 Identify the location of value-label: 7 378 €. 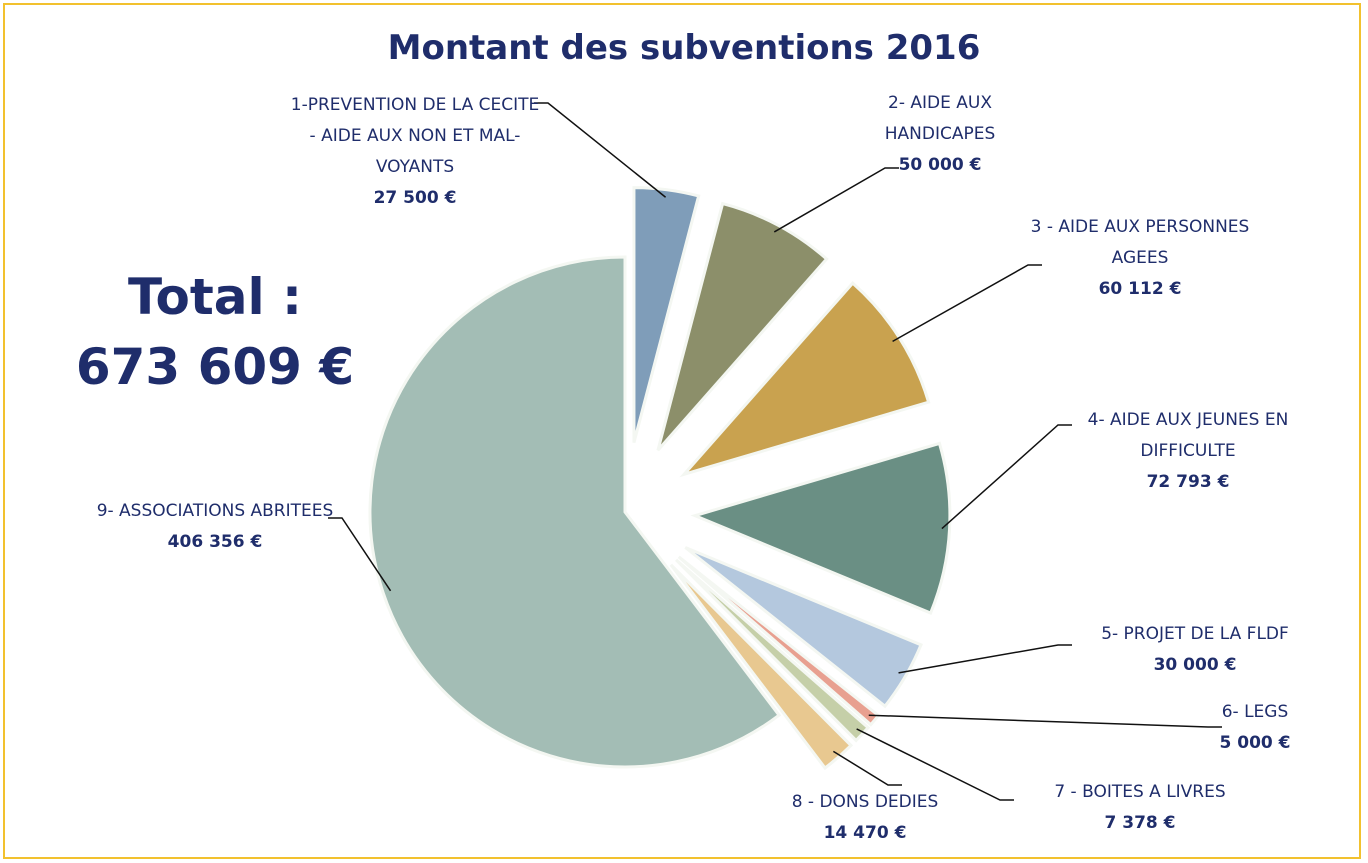
(1140, 823).